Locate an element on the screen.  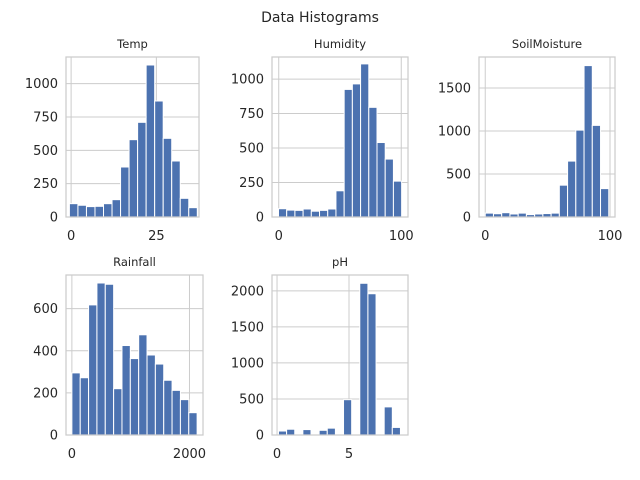
figure-title: Data Histograms is located at coordinates (320, 18).